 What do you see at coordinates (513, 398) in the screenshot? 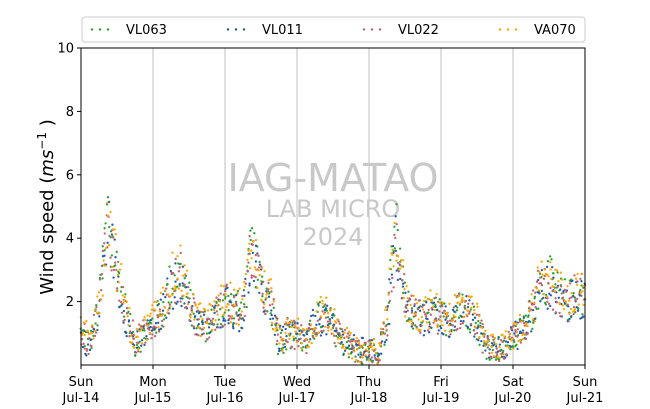
I see `x-tick-date-label: Jul-20` at bounding box center [513, 398].